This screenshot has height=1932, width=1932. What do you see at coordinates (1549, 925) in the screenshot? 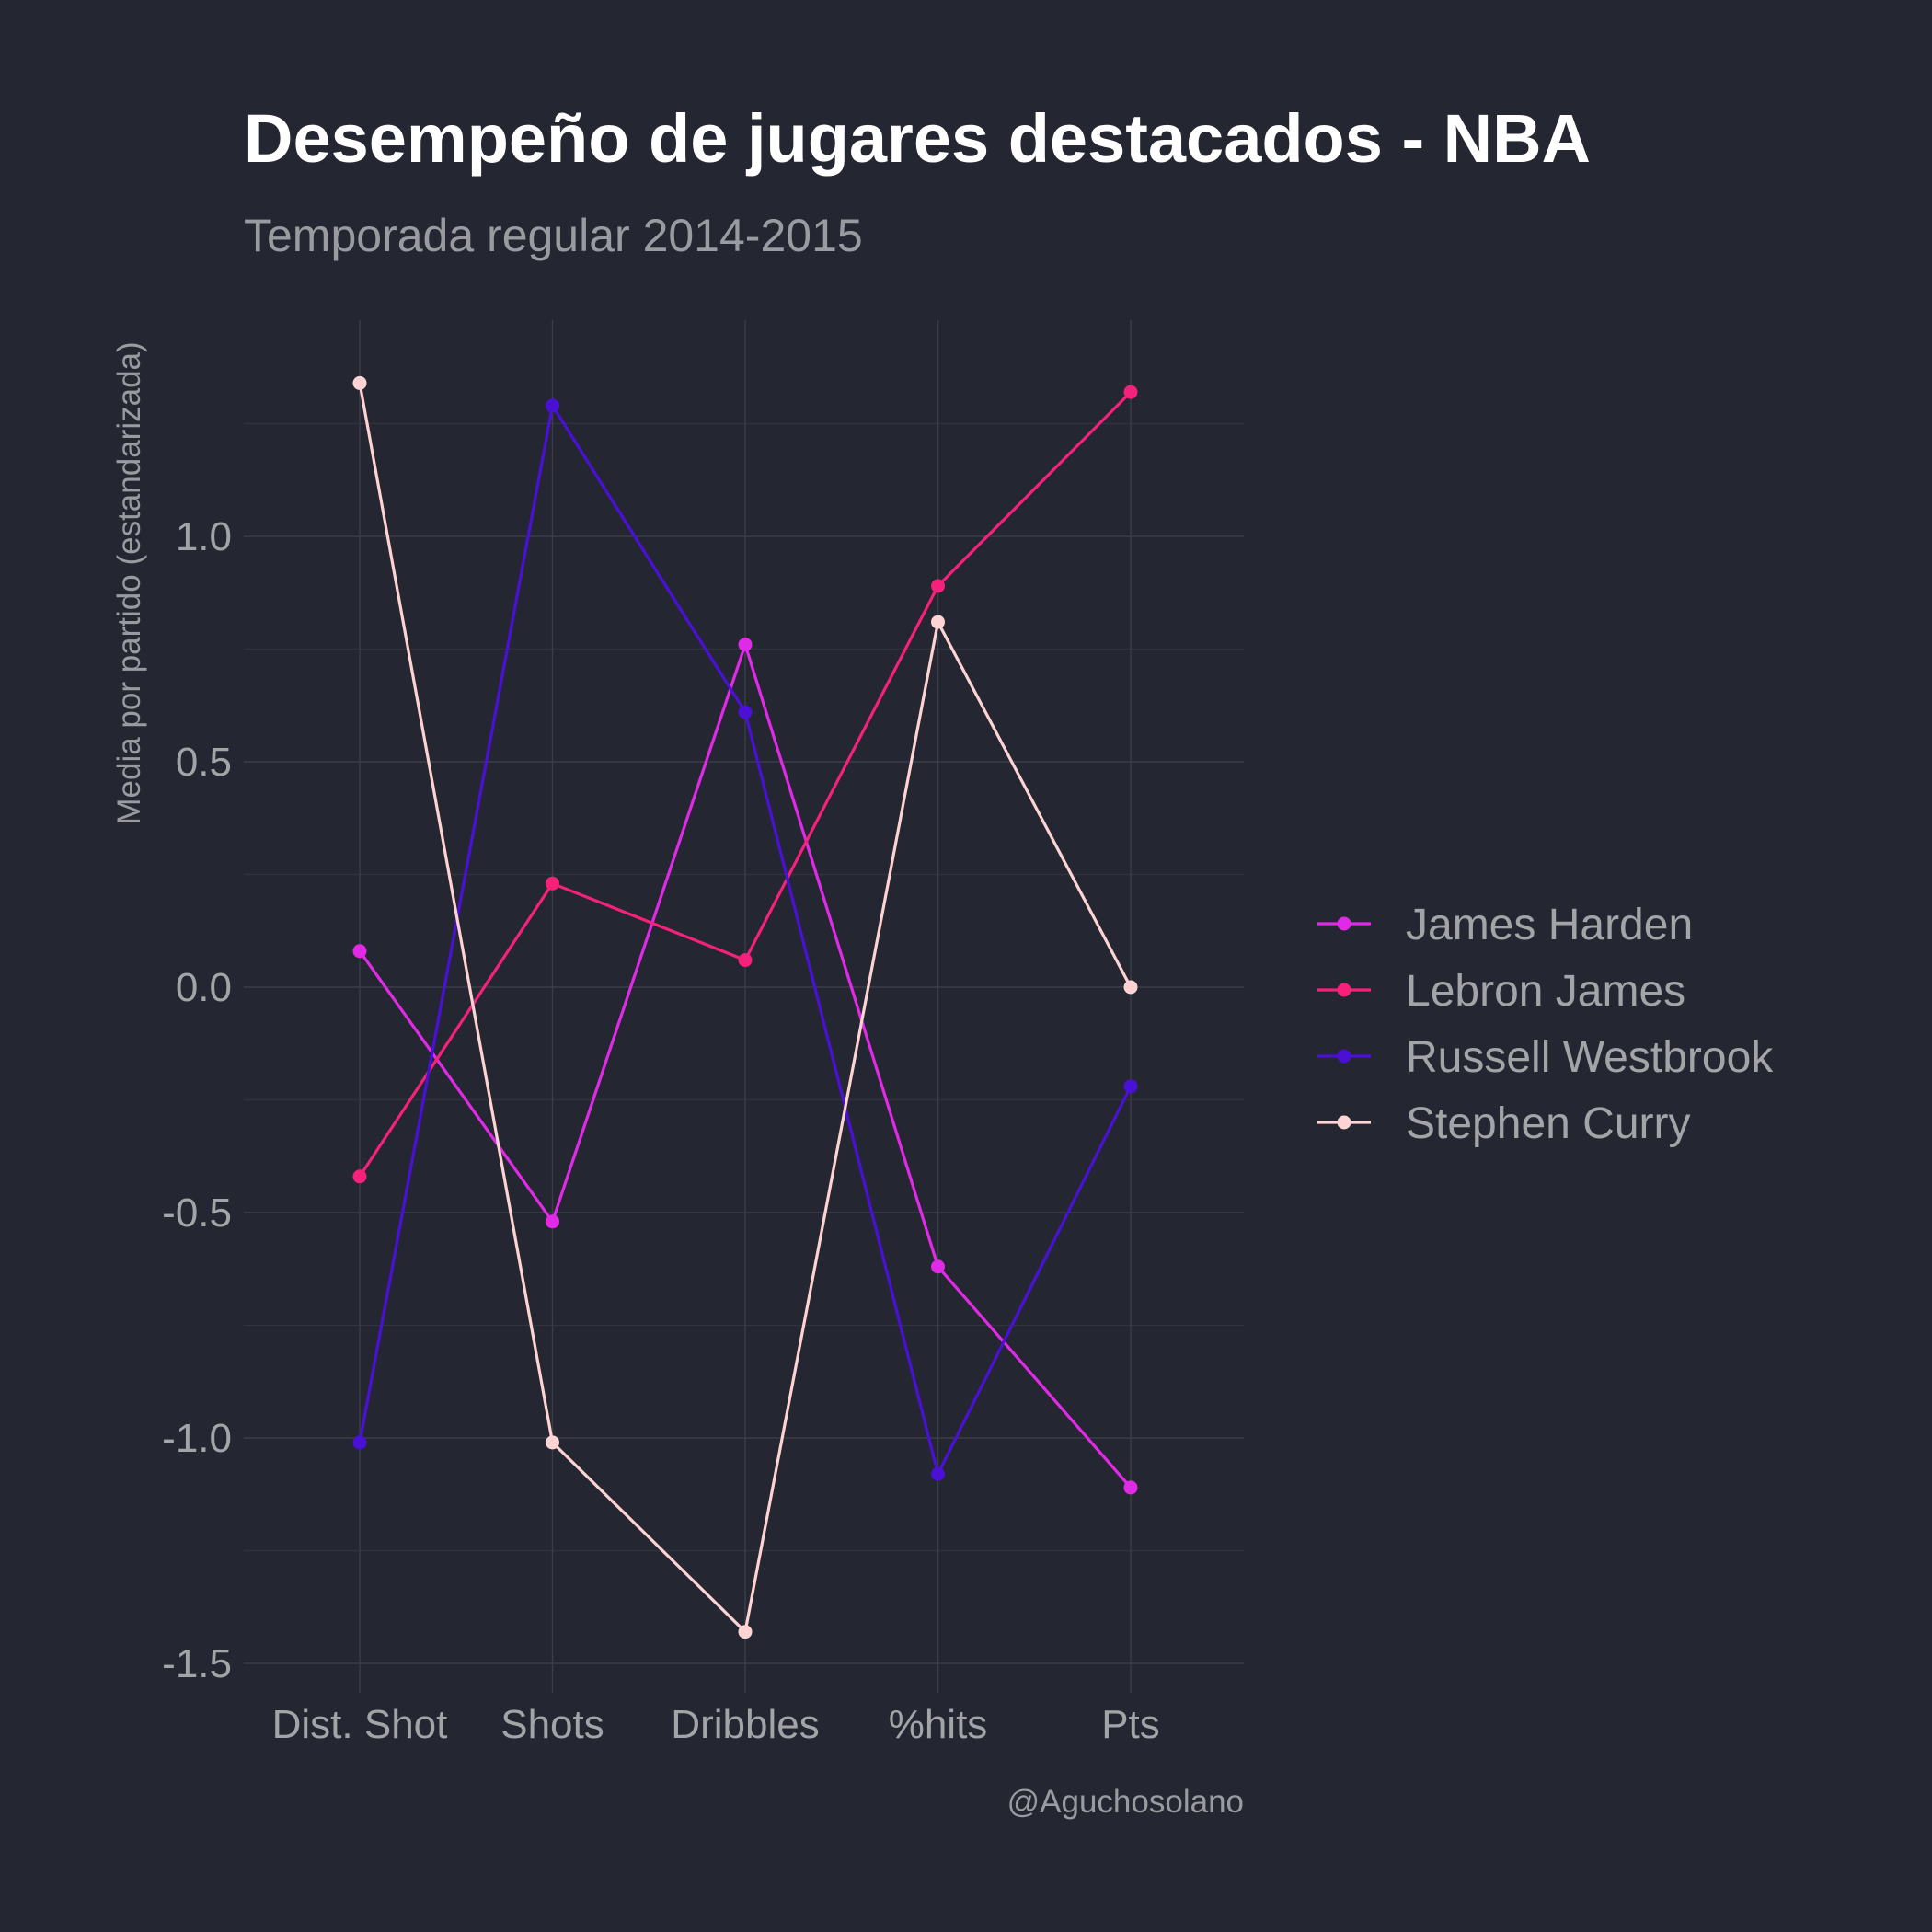
I see `legend-label: James Harden` at bounding box center [1549, 925].